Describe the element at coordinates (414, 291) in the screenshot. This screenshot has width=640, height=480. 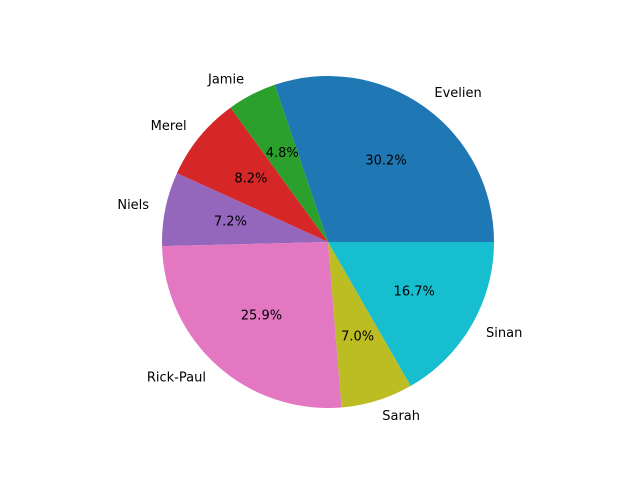
I see `pie-pct-sinan: 16.7%` at that location.